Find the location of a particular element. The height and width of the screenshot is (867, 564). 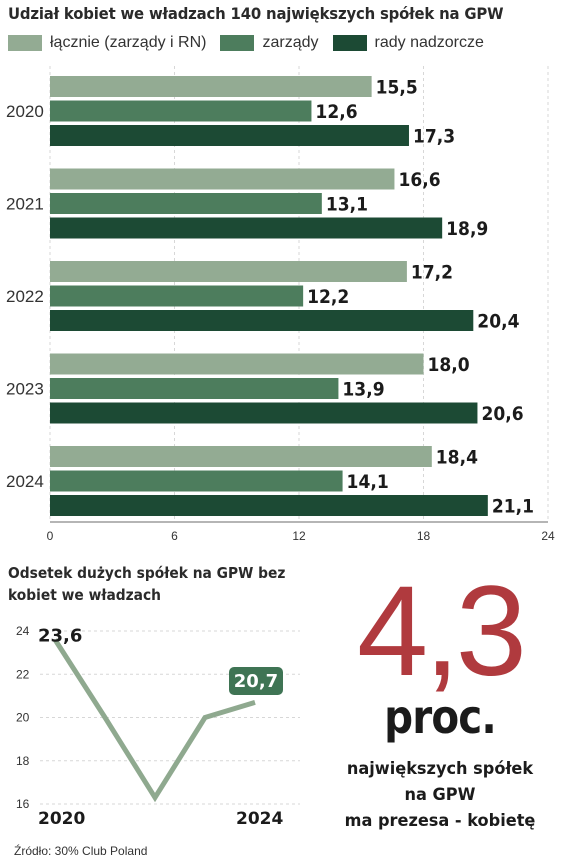

bar-value-label: 15,5 is located at coordinates (397, 88).